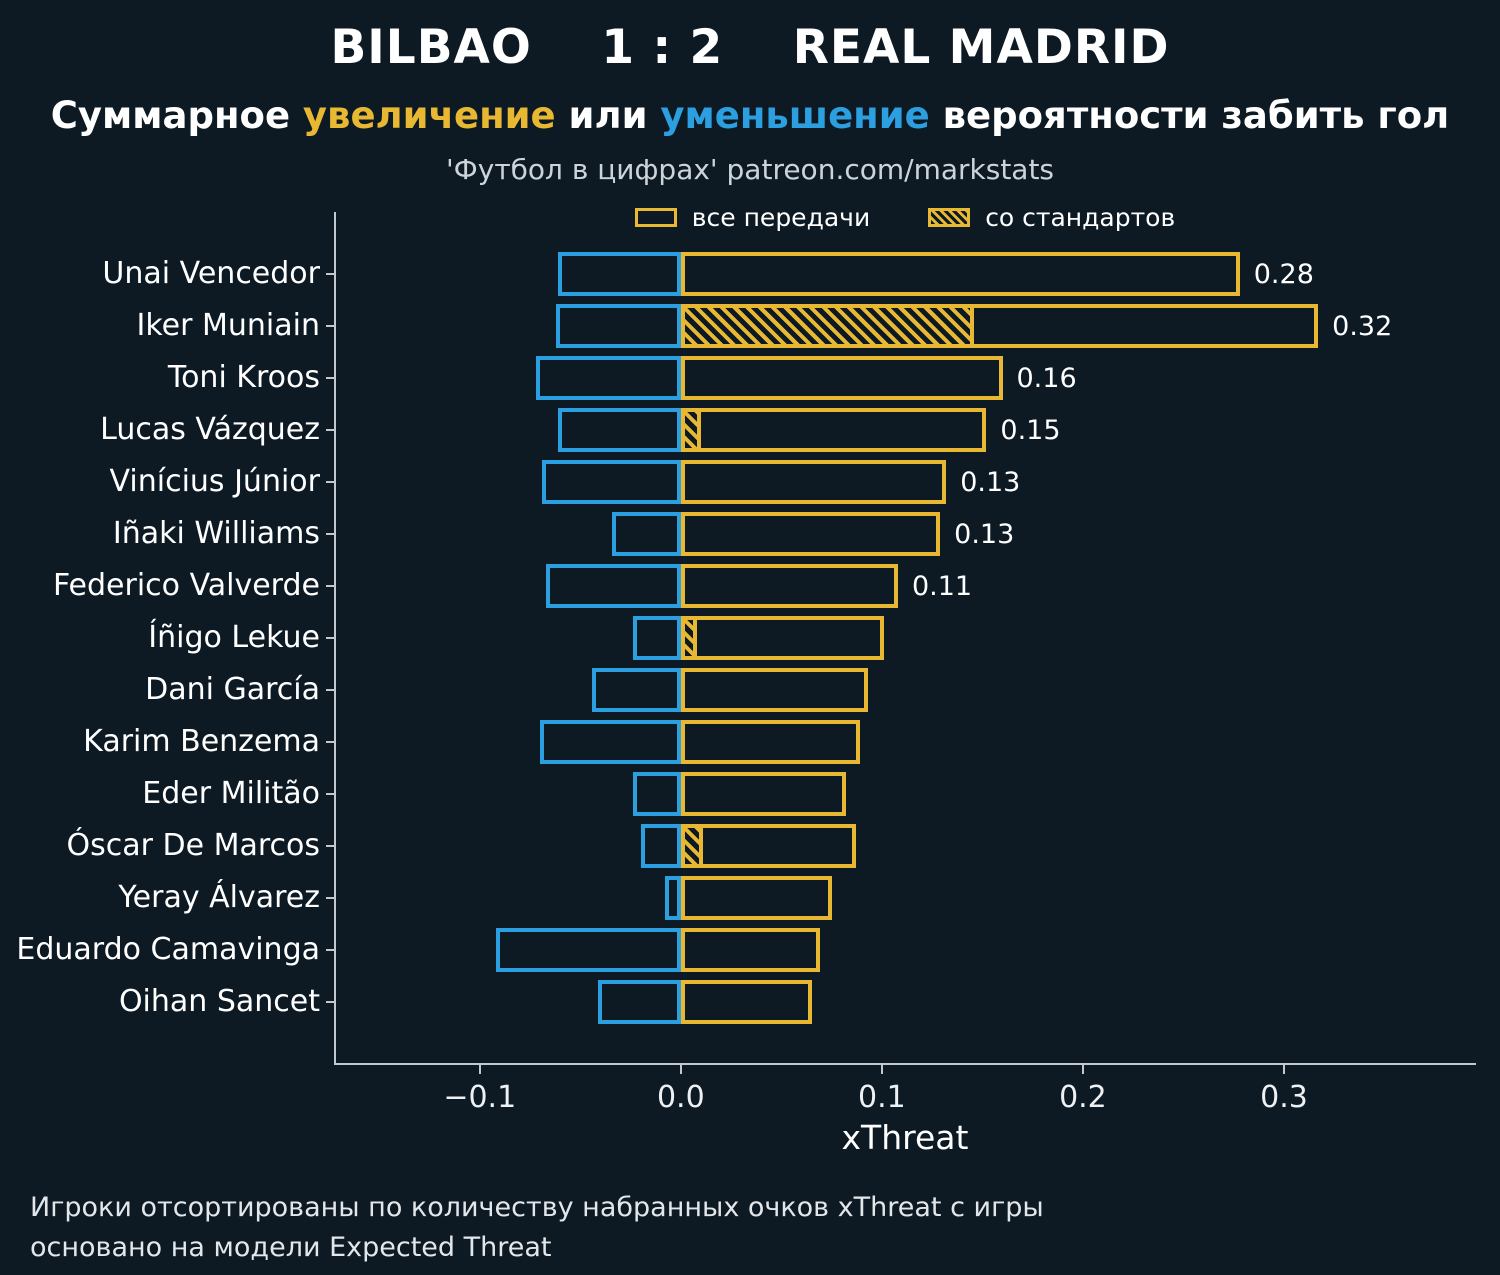 The image size is (1500, 1275). What do you see at coordinates (228, 325) in the screenshot?
I see `player-label: Iker Muniain` at bounding box center [228, 325].